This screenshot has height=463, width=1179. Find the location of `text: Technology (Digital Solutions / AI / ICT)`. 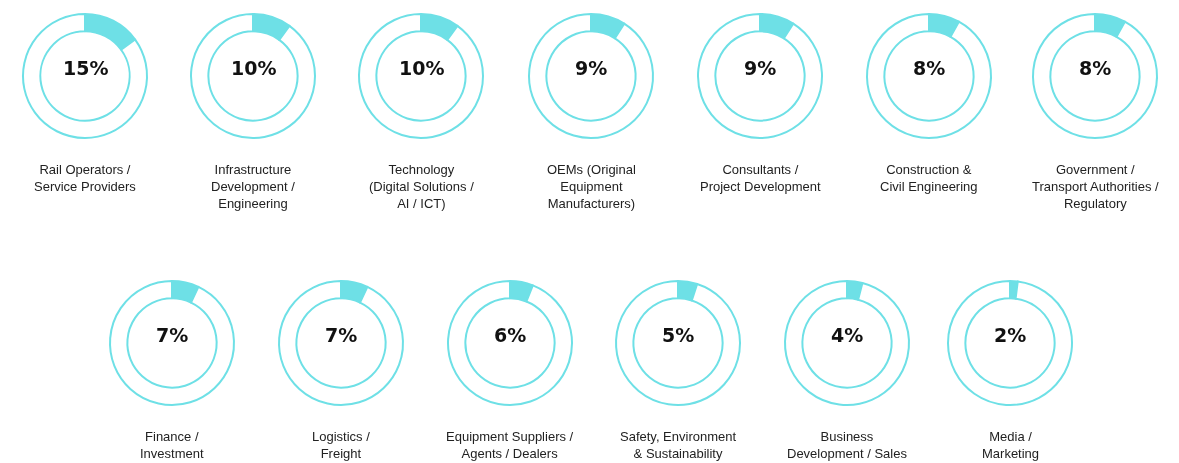

text: Technology (Digital Solutions / AI / ICT) is located at coordinates (422, 186).